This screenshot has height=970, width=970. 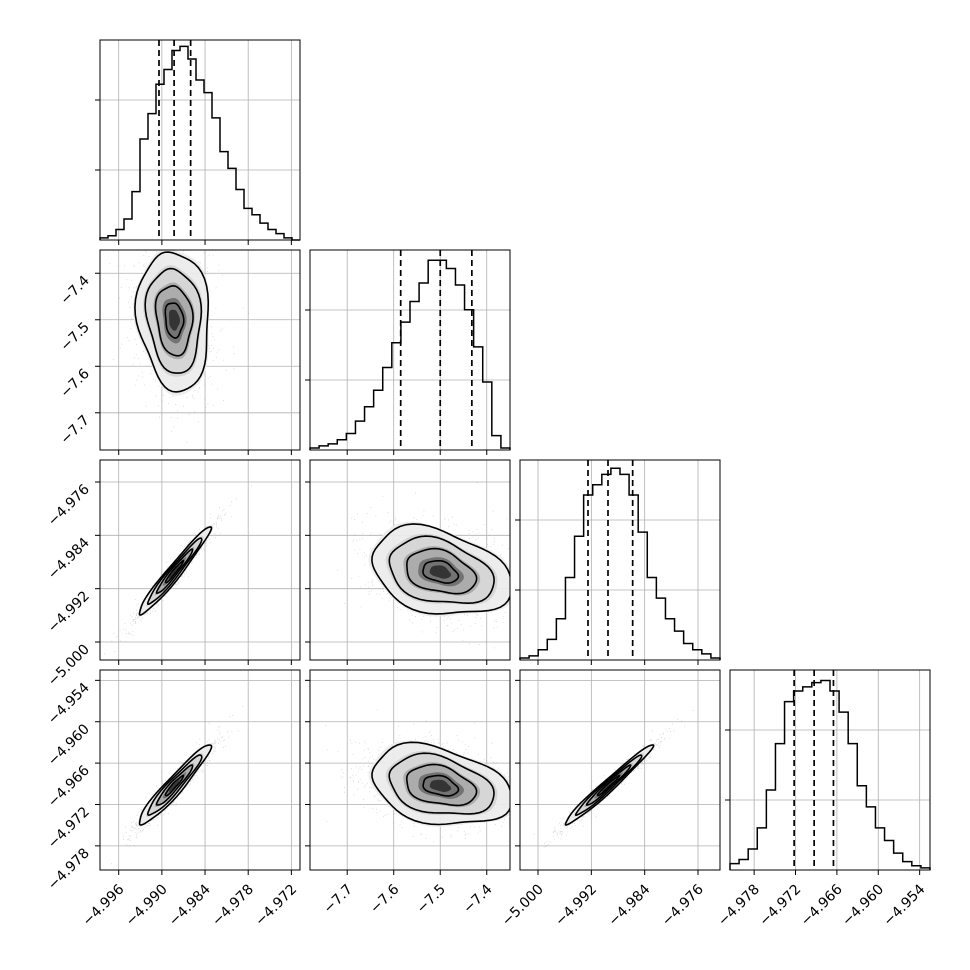 What do you see at coordinates (69, 612) in the screenshot?
I see `y-tick-label: −4.992` at bounding box center [69, 612].